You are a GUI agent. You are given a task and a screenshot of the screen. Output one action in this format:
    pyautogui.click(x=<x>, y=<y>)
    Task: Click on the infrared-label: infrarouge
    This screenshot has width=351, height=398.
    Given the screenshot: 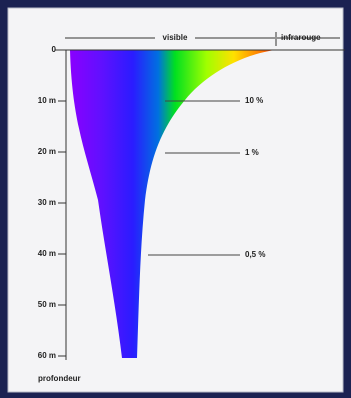 What is the action you would take?
    pyautogui.click(x=301, y=37)
    